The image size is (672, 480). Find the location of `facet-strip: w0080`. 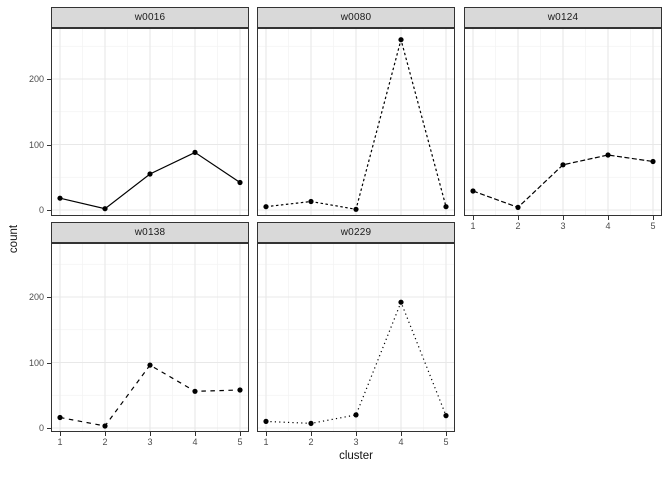

facet-strip: w0080 is located at coordinates (356, 17).